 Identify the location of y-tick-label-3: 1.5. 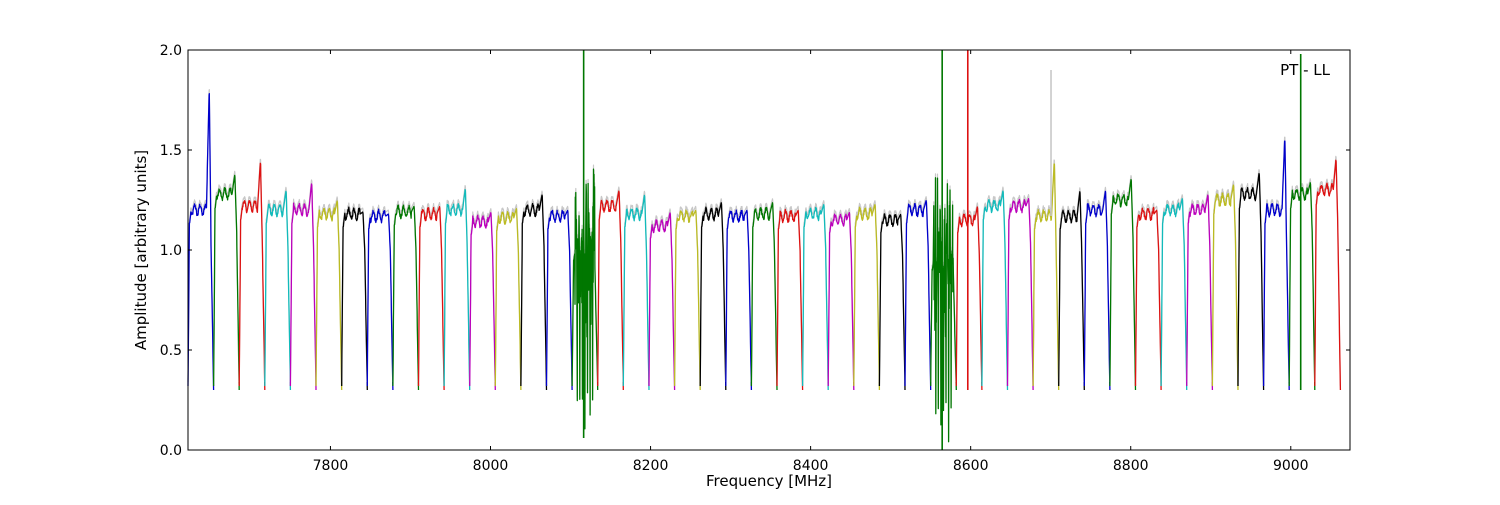
(171, 151).